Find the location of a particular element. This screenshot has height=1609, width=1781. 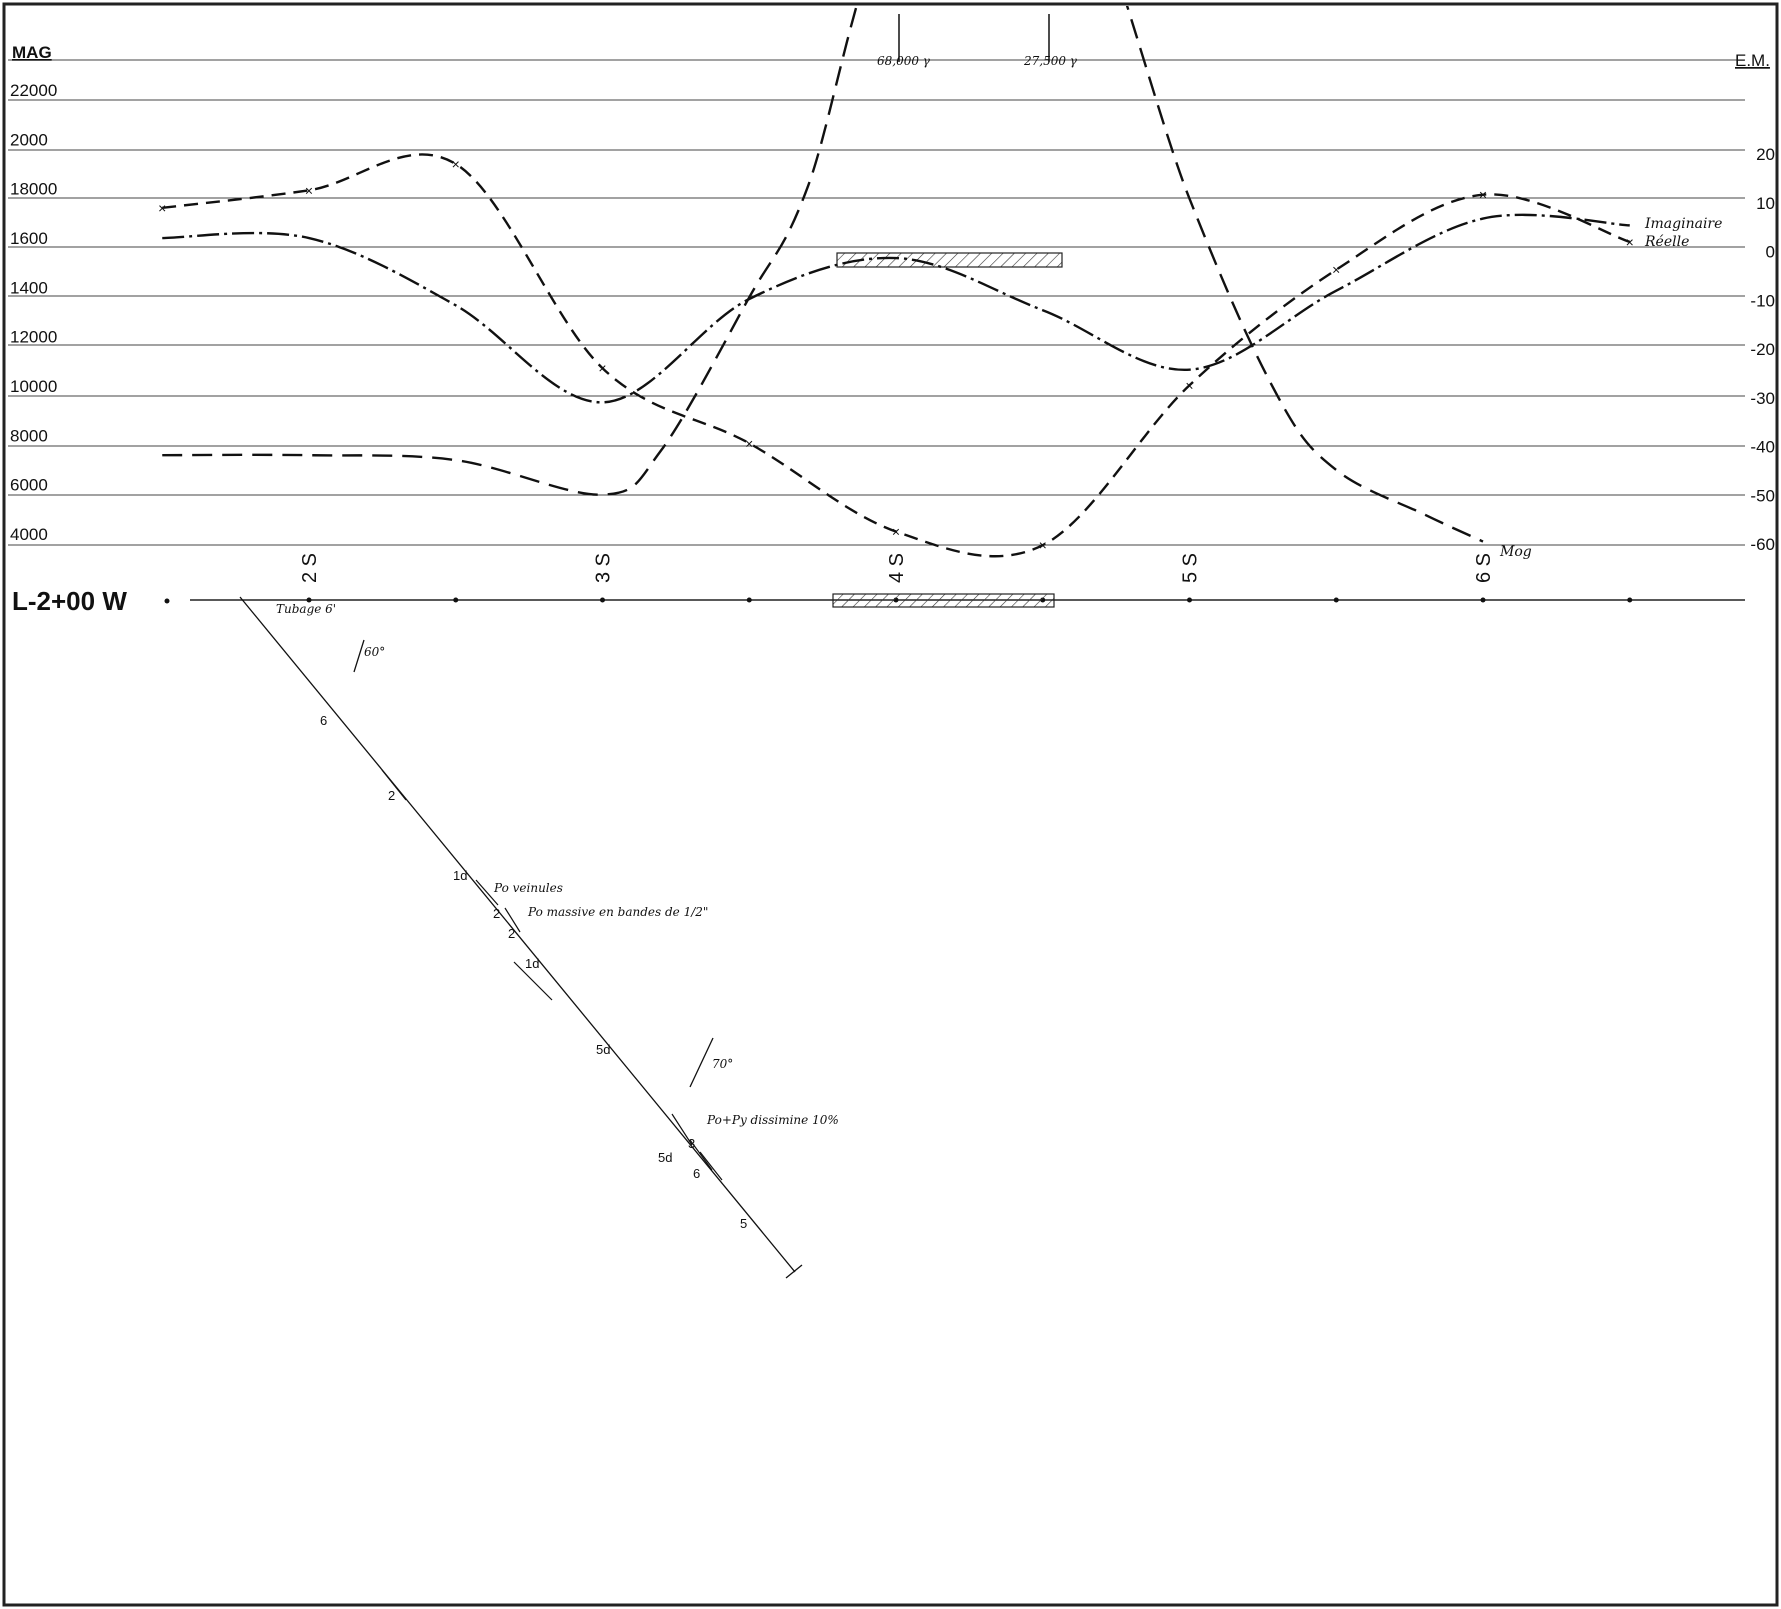

left-tick-label: 12000 is located at coordinates (33, 337).